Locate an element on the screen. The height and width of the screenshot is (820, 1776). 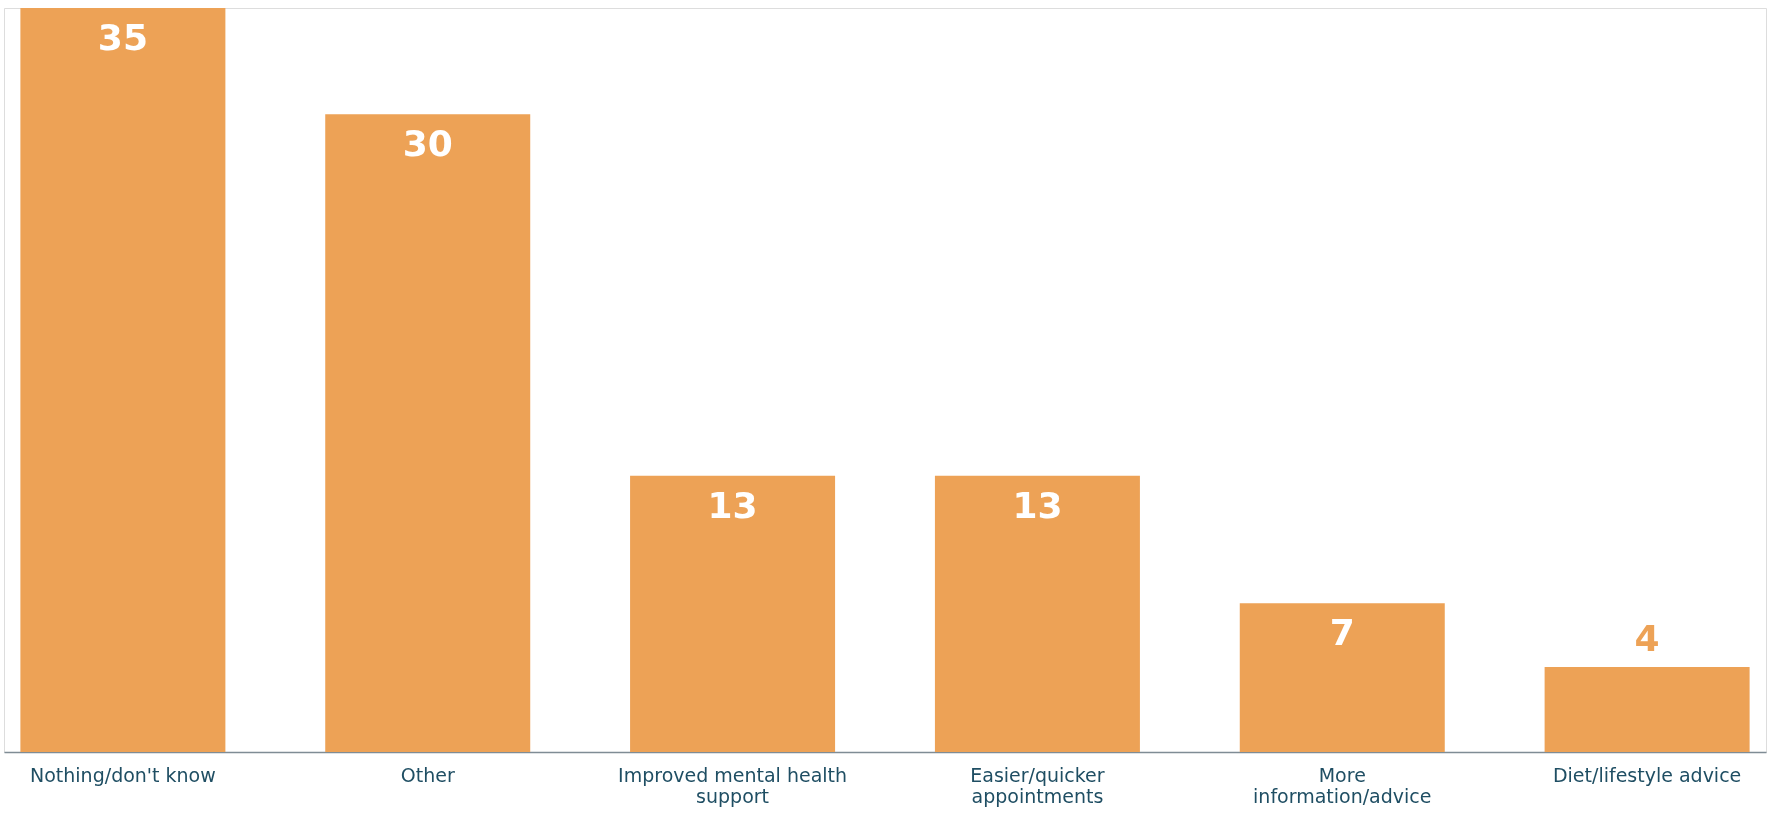
x-tick-label: More information/advice is located at coordinates (1342, 785).